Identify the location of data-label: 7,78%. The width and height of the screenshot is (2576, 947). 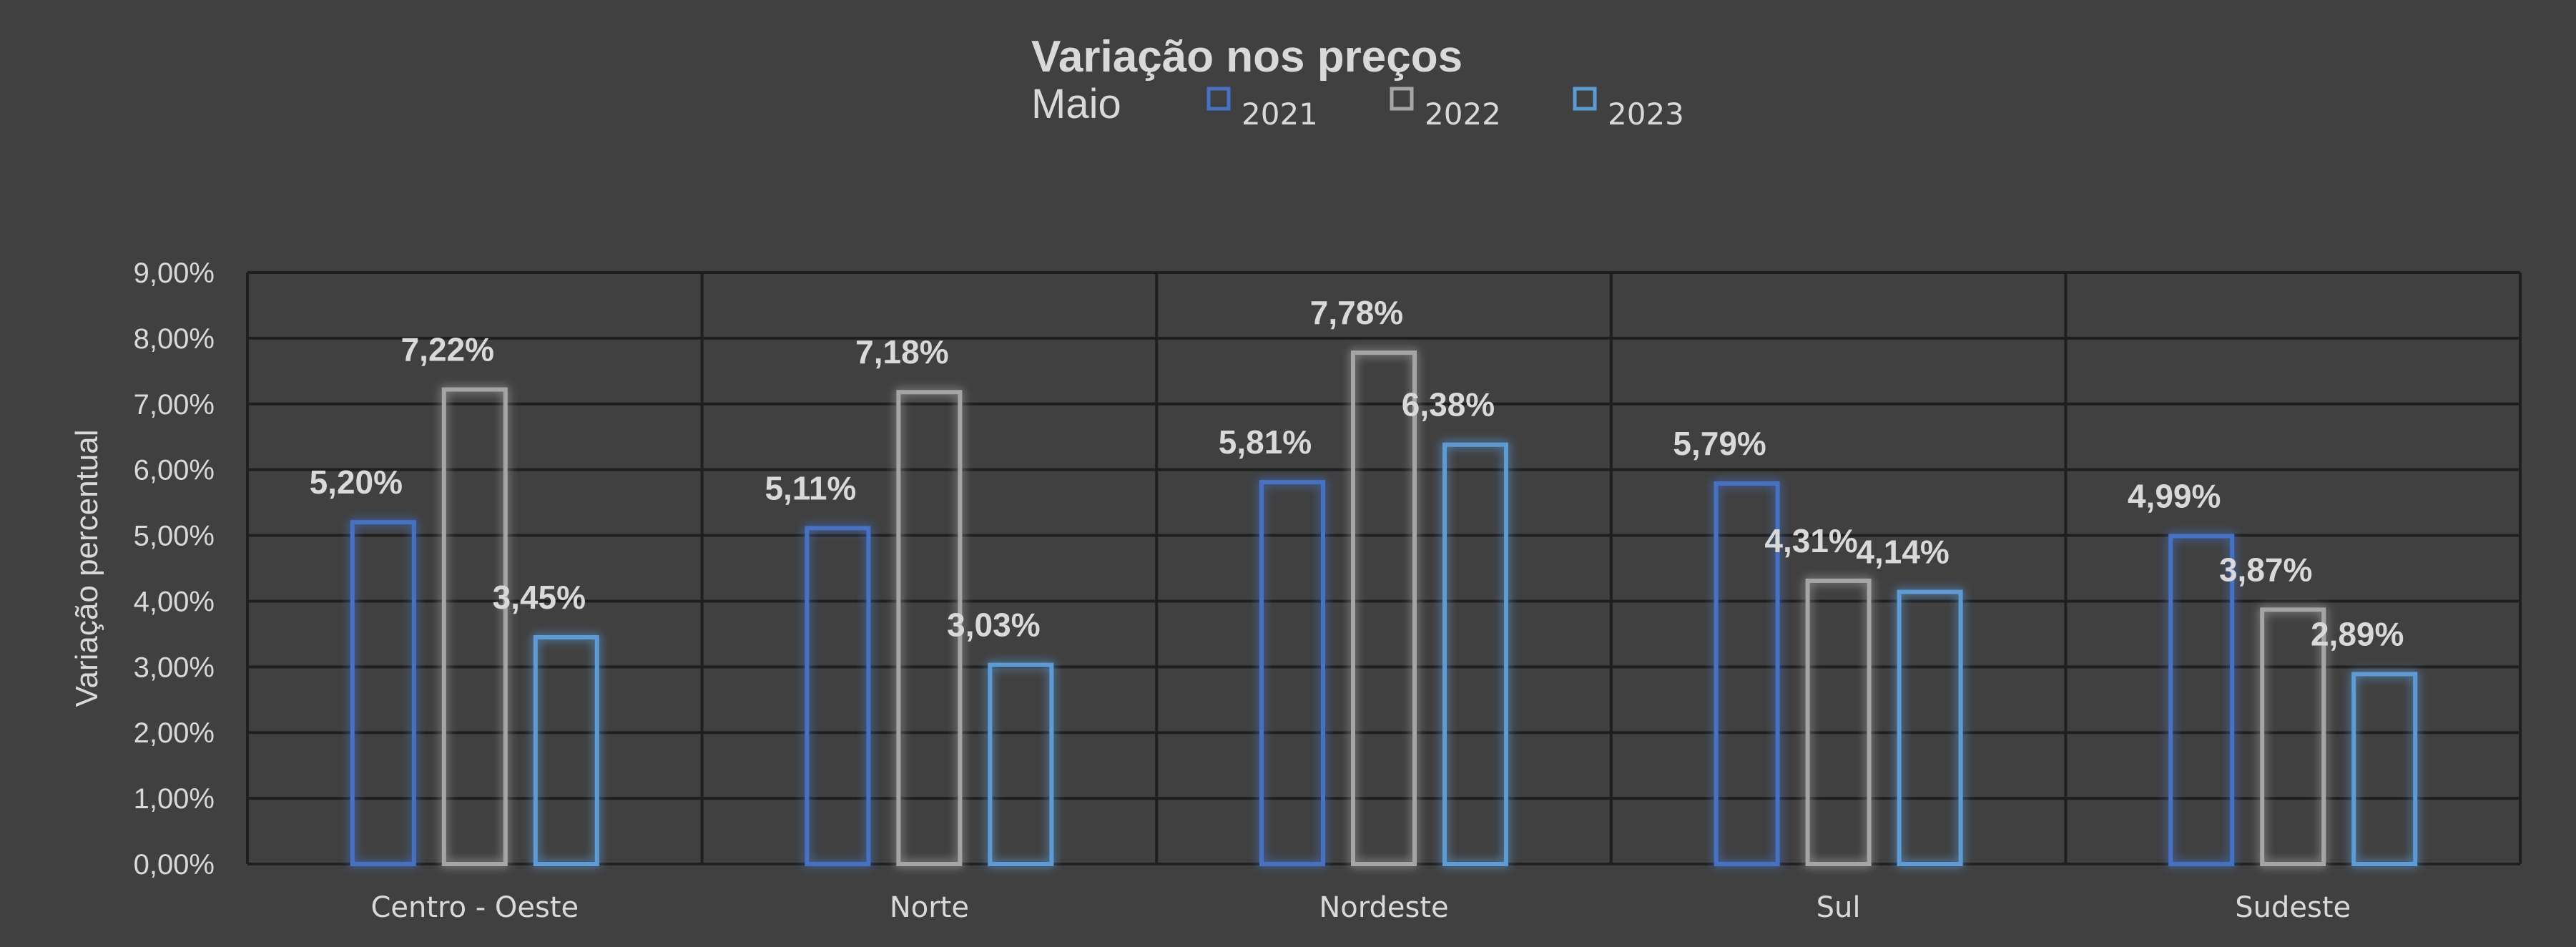
(1356, 312).